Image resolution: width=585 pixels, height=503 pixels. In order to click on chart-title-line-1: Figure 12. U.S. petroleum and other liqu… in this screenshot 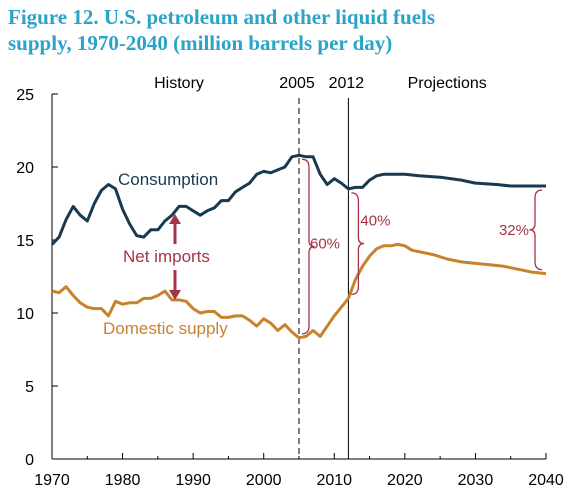, I will do `click(222, 17)`.